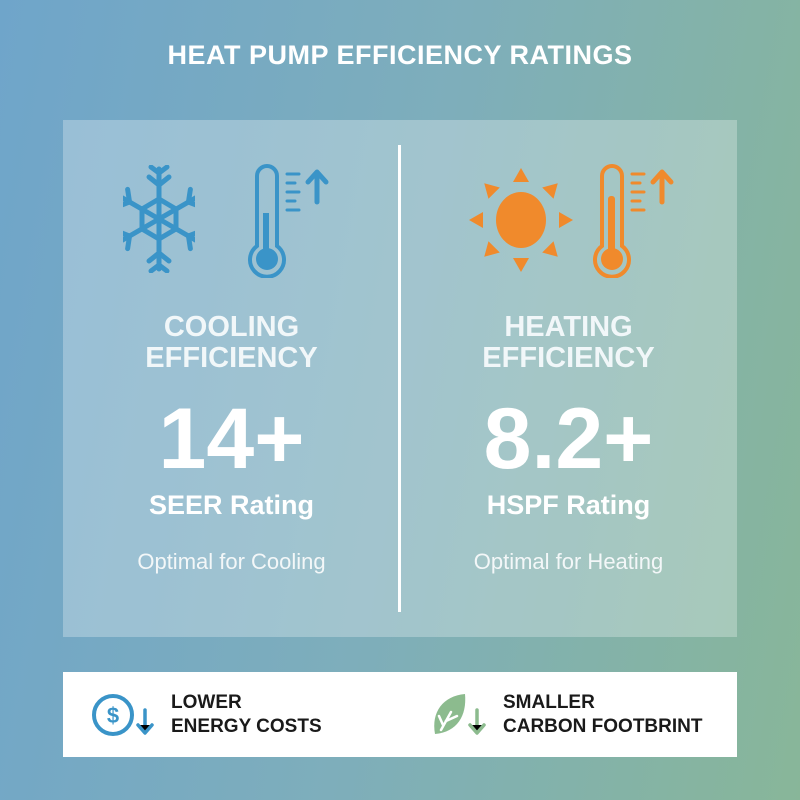 The height and width of the screenshot is (800, 800). I want to click on cooling-heading: COOLING EFFICIENCY, so click(231, 343).